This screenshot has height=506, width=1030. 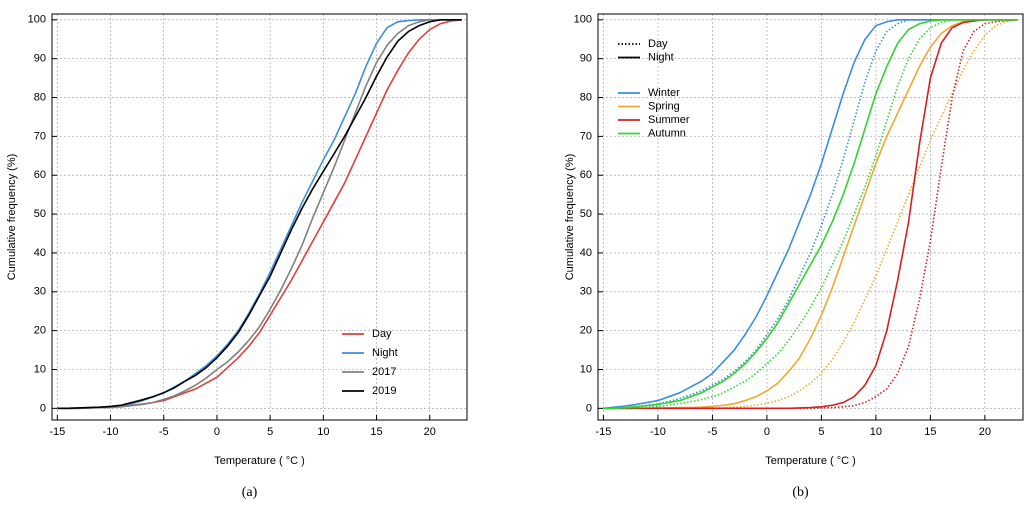 I want to click on legend-label: 2019, so click(x=384, y=391).